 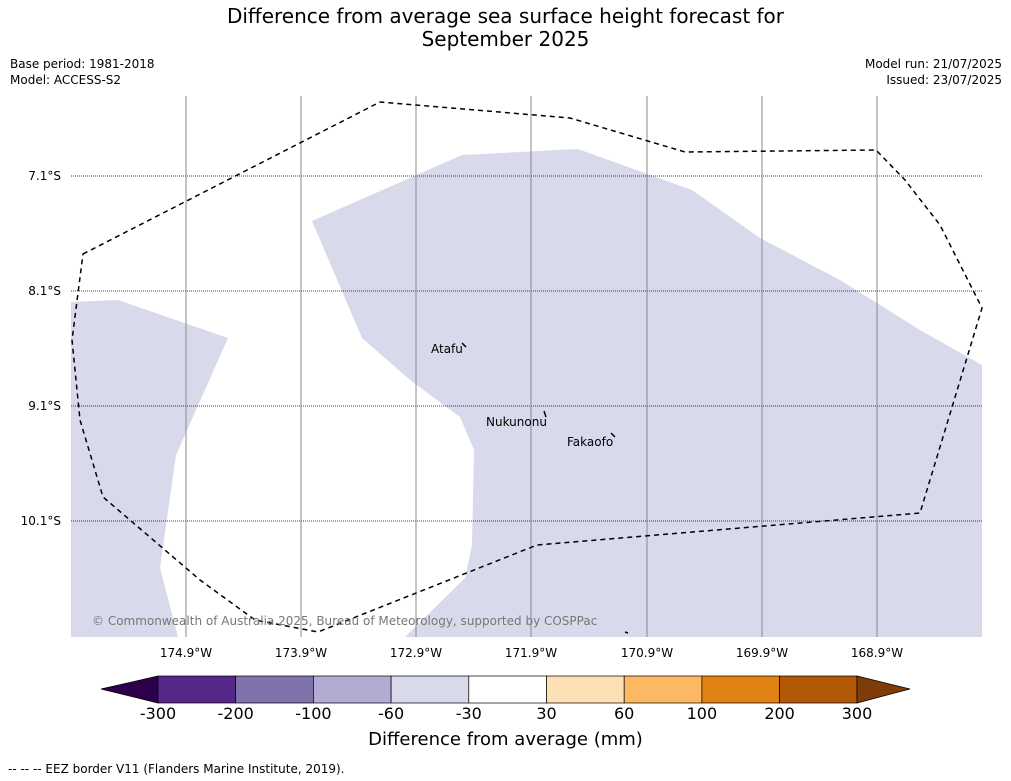 What do you see at coordinates (779, 713) in the screenshot?
I see `colorbar-tick: 200` at bounding box center [779, 713].